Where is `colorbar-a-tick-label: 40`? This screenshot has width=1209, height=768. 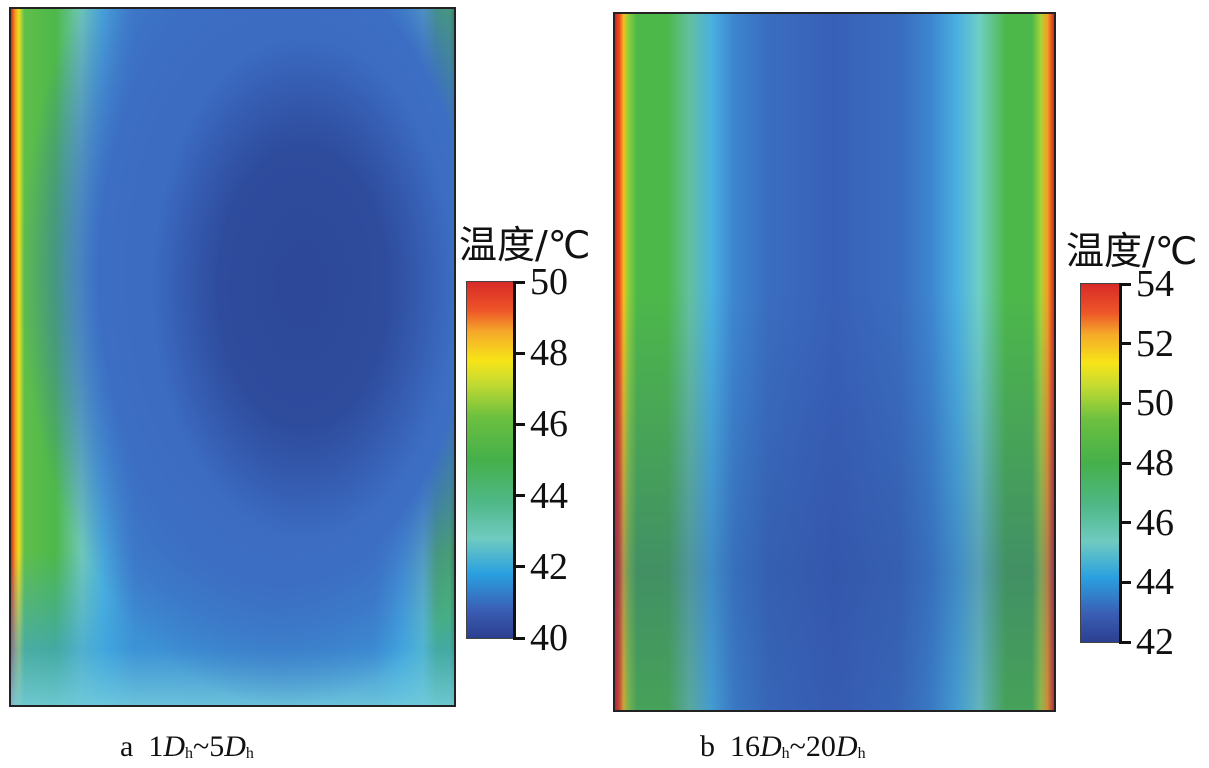 colorbar-a-tick-label: 40 is located at coordinates (549, 638).